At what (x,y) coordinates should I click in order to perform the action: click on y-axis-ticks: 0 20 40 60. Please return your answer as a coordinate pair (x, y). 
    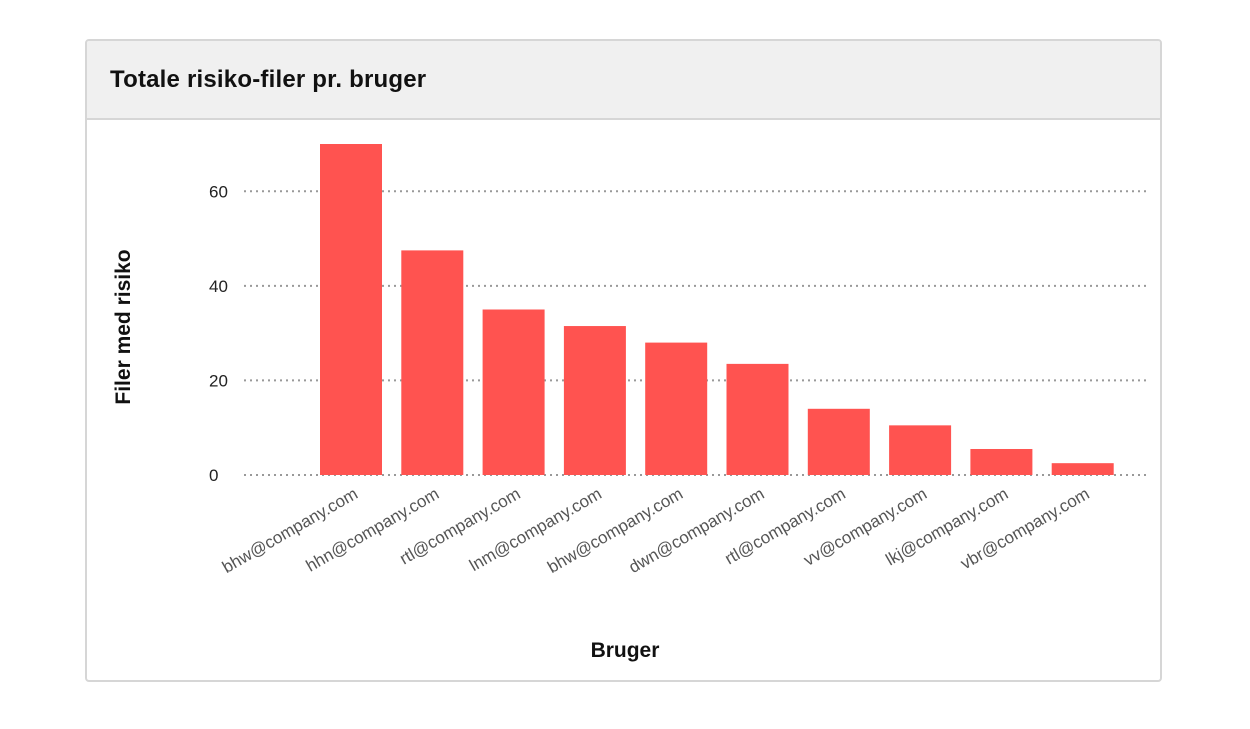
    Looking at the image, I should click on (218, 333).